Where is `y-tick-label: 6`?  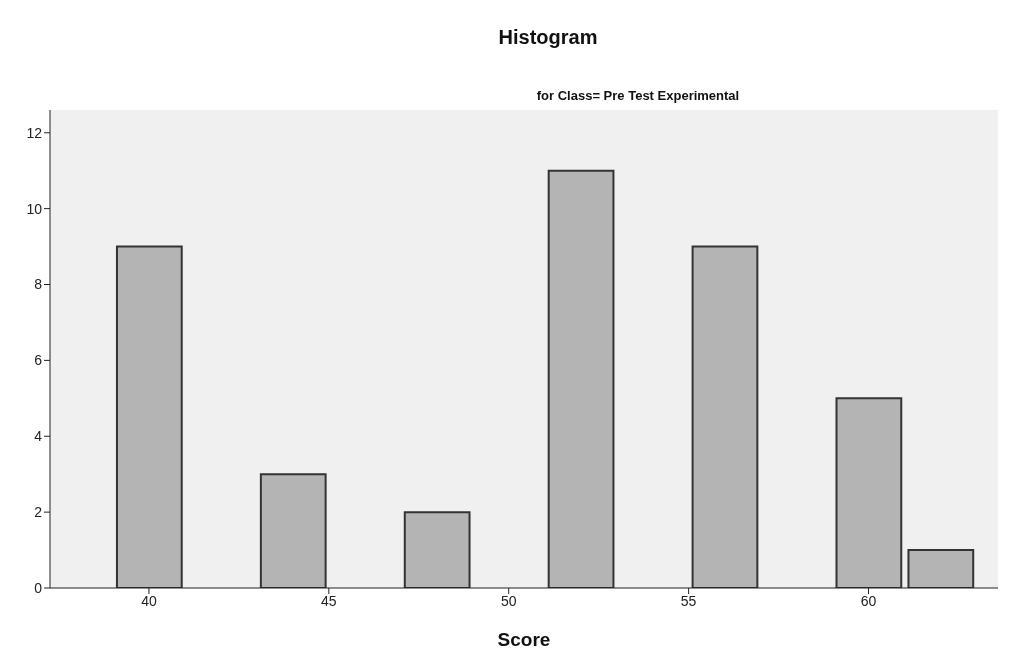 y-tick-label: 6 is located at coordinates (38, 360).